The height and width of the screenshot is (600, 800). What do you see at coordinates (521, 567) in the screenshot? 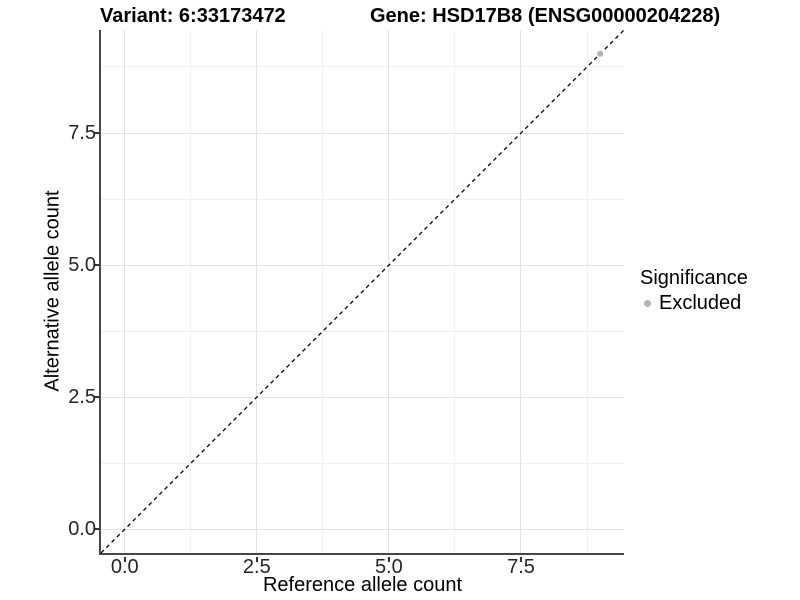
I see `x-tick-label: 7.5` at bounding box center [521, 567].